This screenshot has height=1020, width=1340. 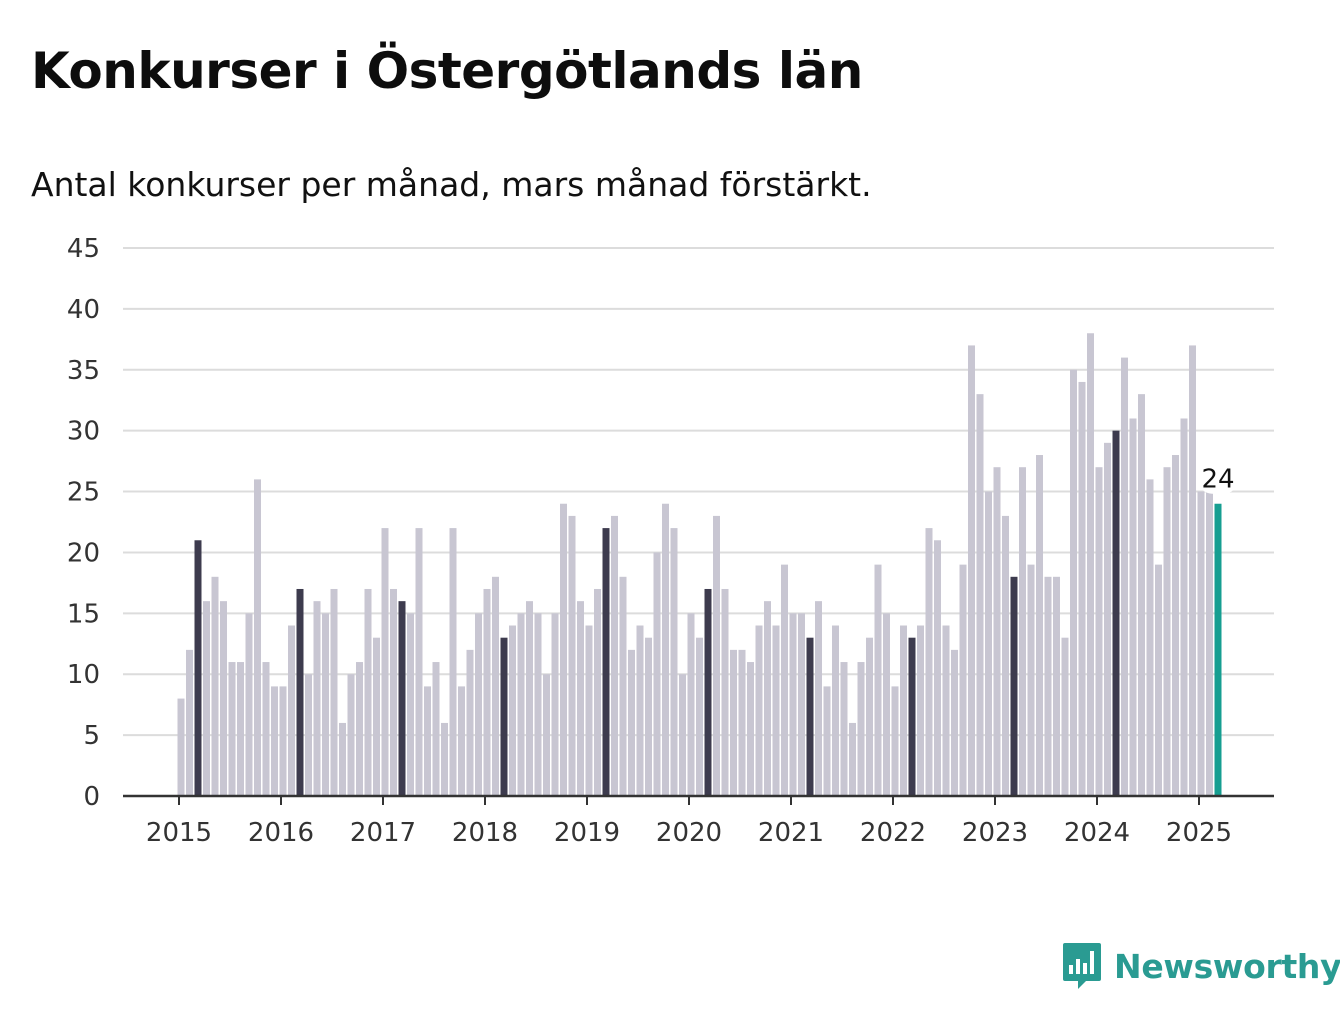 What do you see at coordinates (587, 833) in the screenshot?
I see `x-tick-label: 2019` at bounding box center [587, 833].